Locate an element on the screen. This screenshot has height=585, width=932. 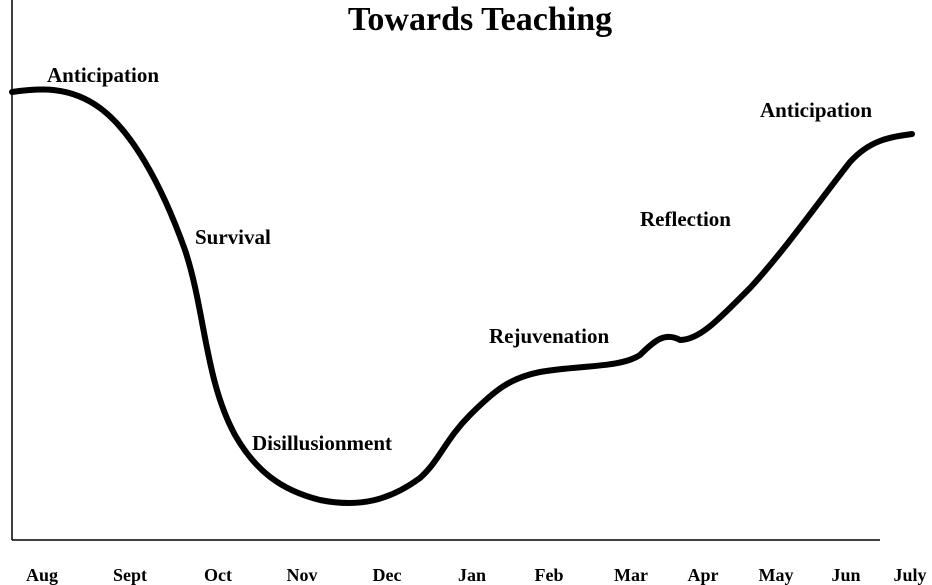
month-label: Nov is located at coordinates (302, 575).